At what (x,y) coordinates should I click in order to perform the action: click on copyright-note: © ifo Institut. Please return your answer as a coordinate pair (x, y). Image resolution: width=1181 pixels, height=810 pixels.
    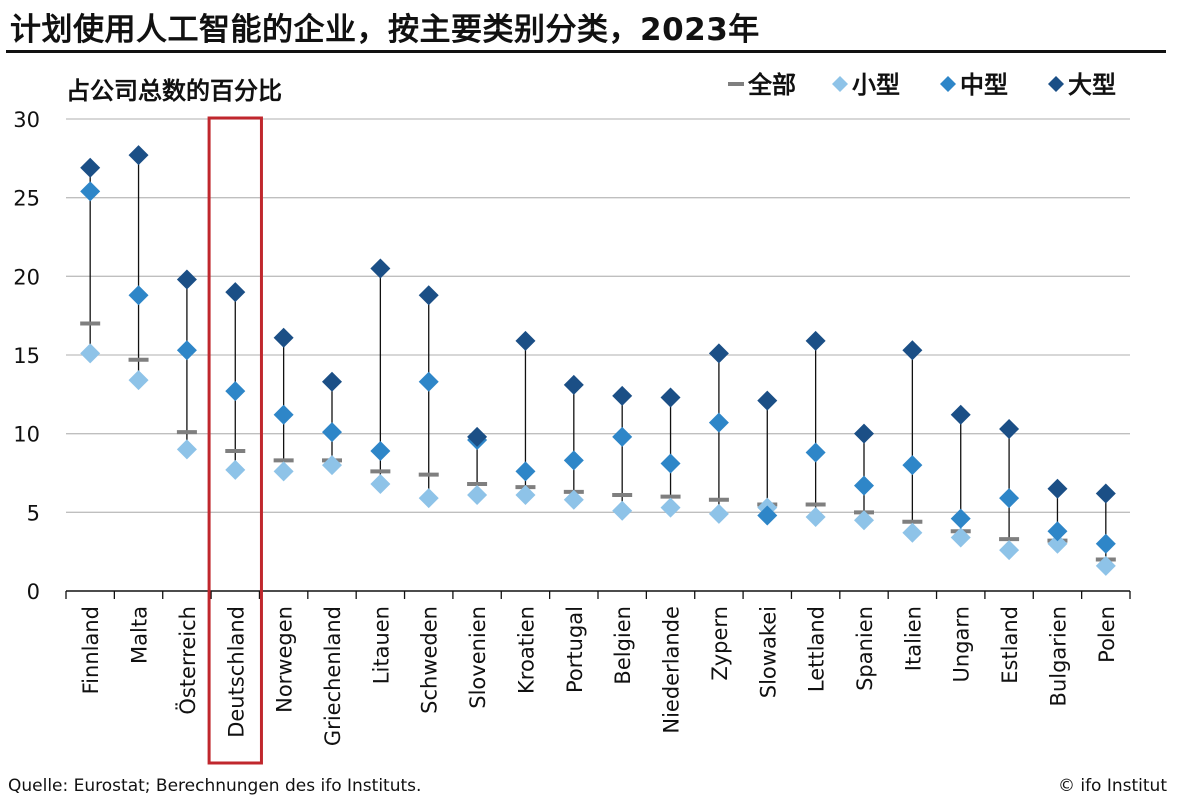
    Looking at the image, I should click on (1112, 786).